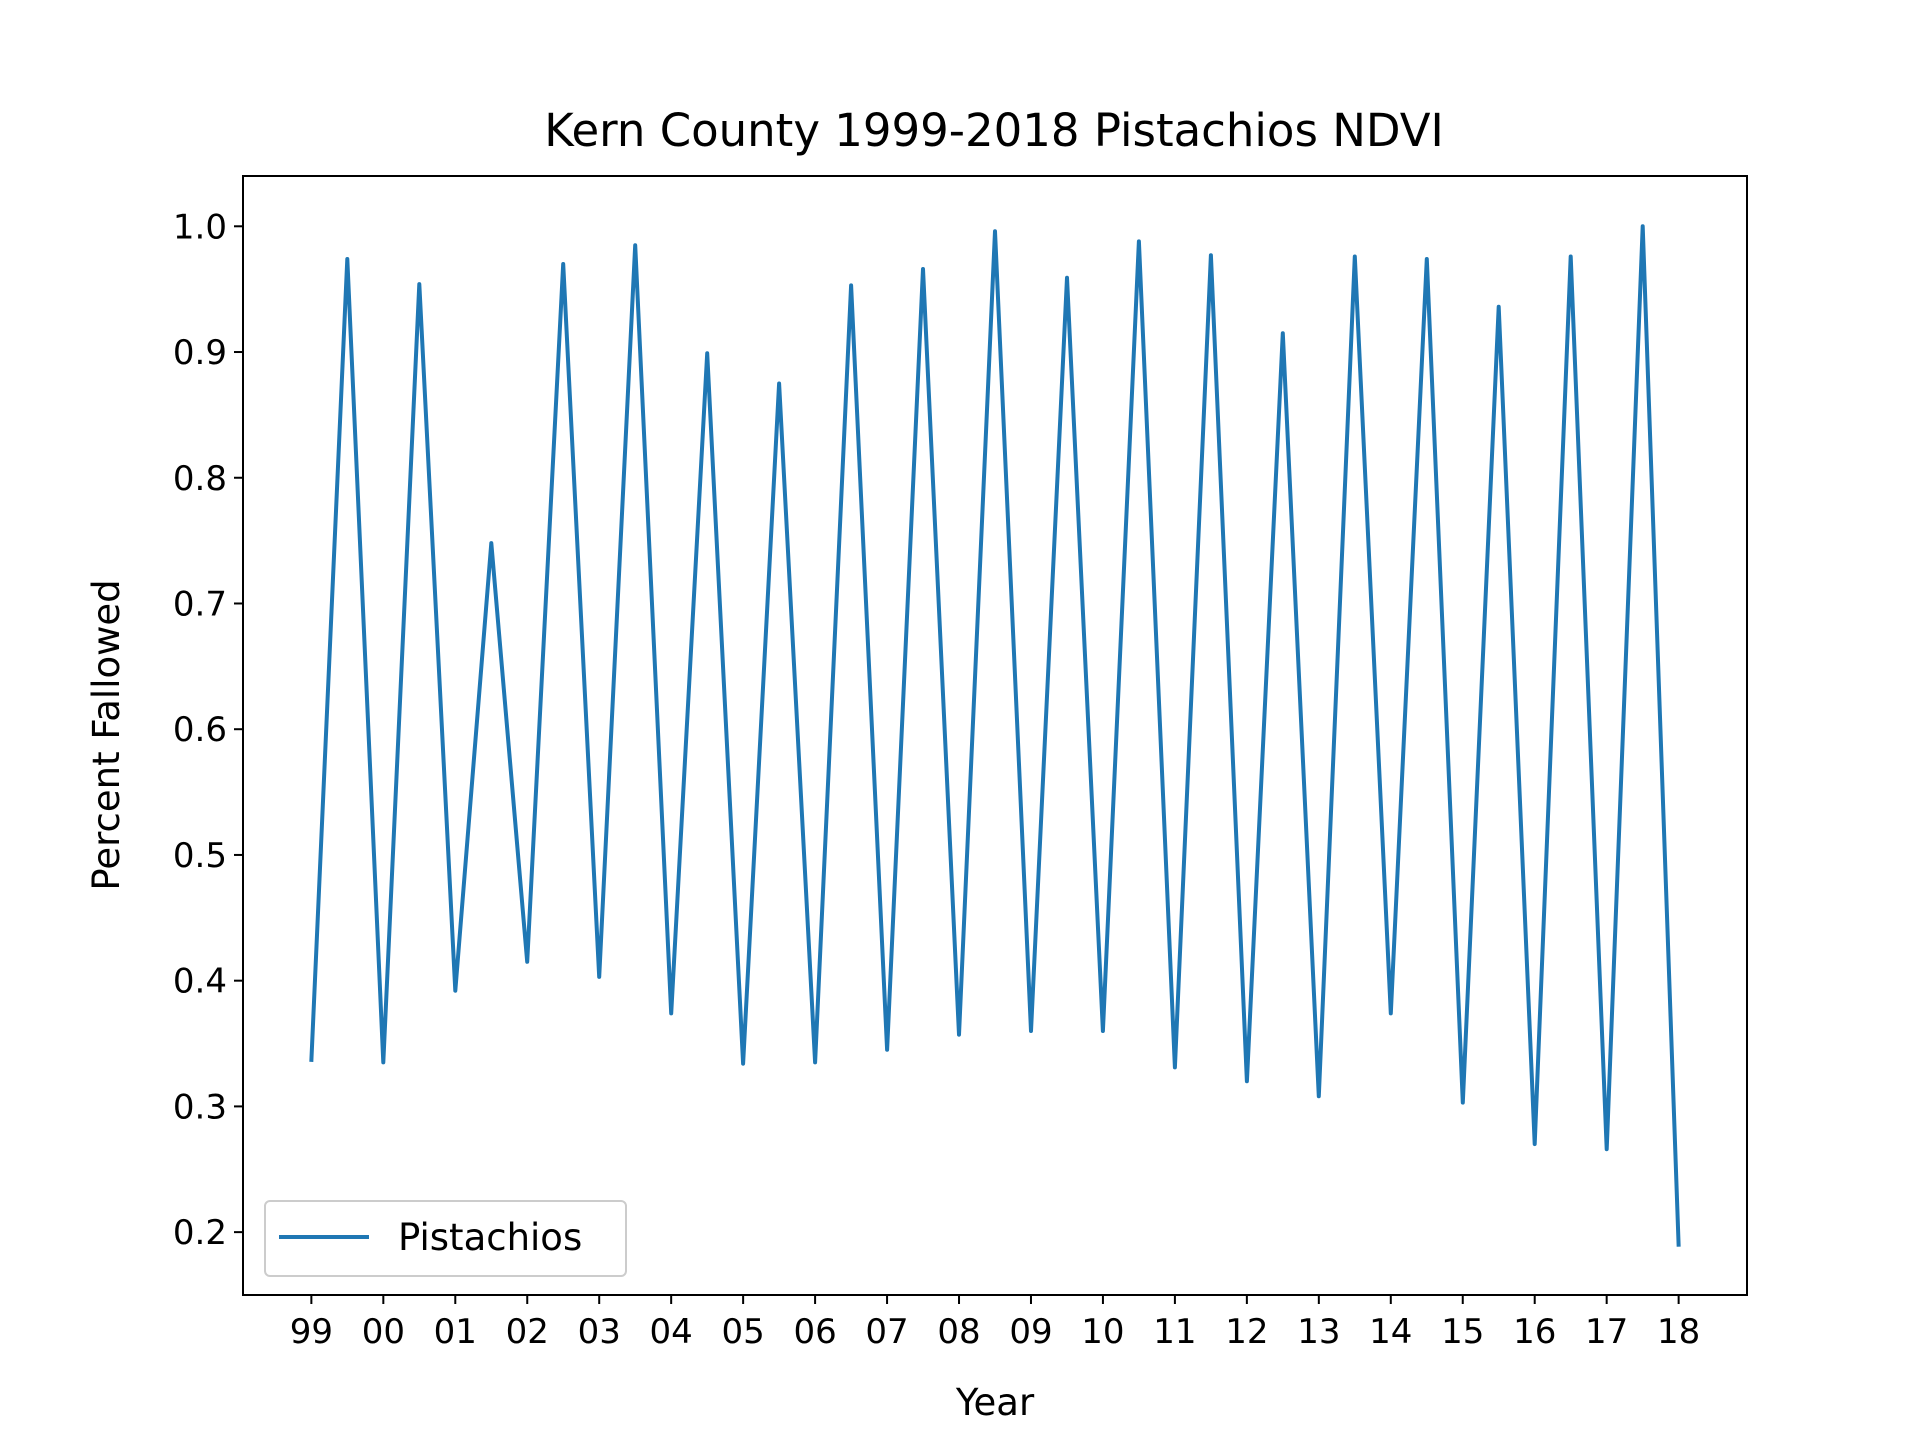 The height and width of the screenshot is (1440, 1920). What do you see at coordinates (1462, 1332) in the screenshot?
I see `x-tick-label: 15` at bounding box center [1462, 1332].